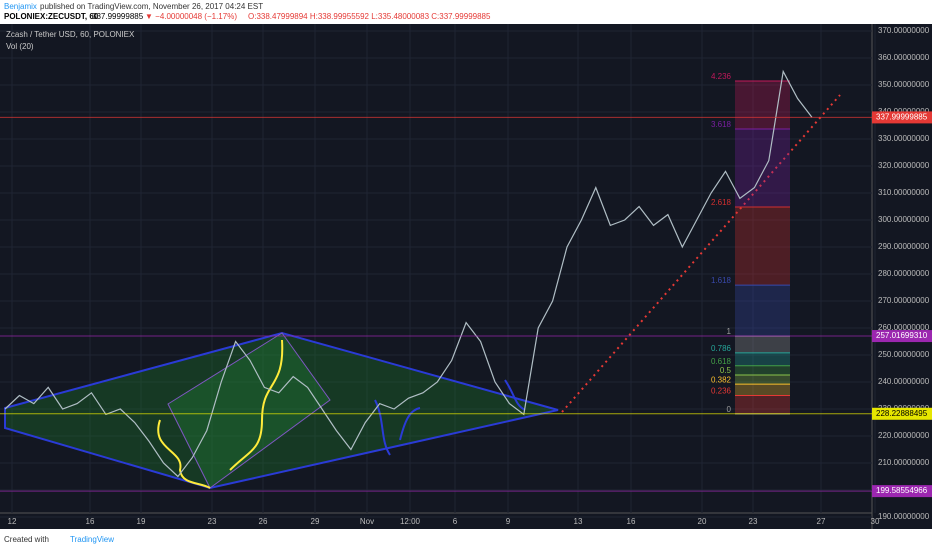 The width and height of the screenshot is (932, 555). Describe the element at coordinates (721, 361) in the screenshot. I see `fib-label: 0.618` at that location.